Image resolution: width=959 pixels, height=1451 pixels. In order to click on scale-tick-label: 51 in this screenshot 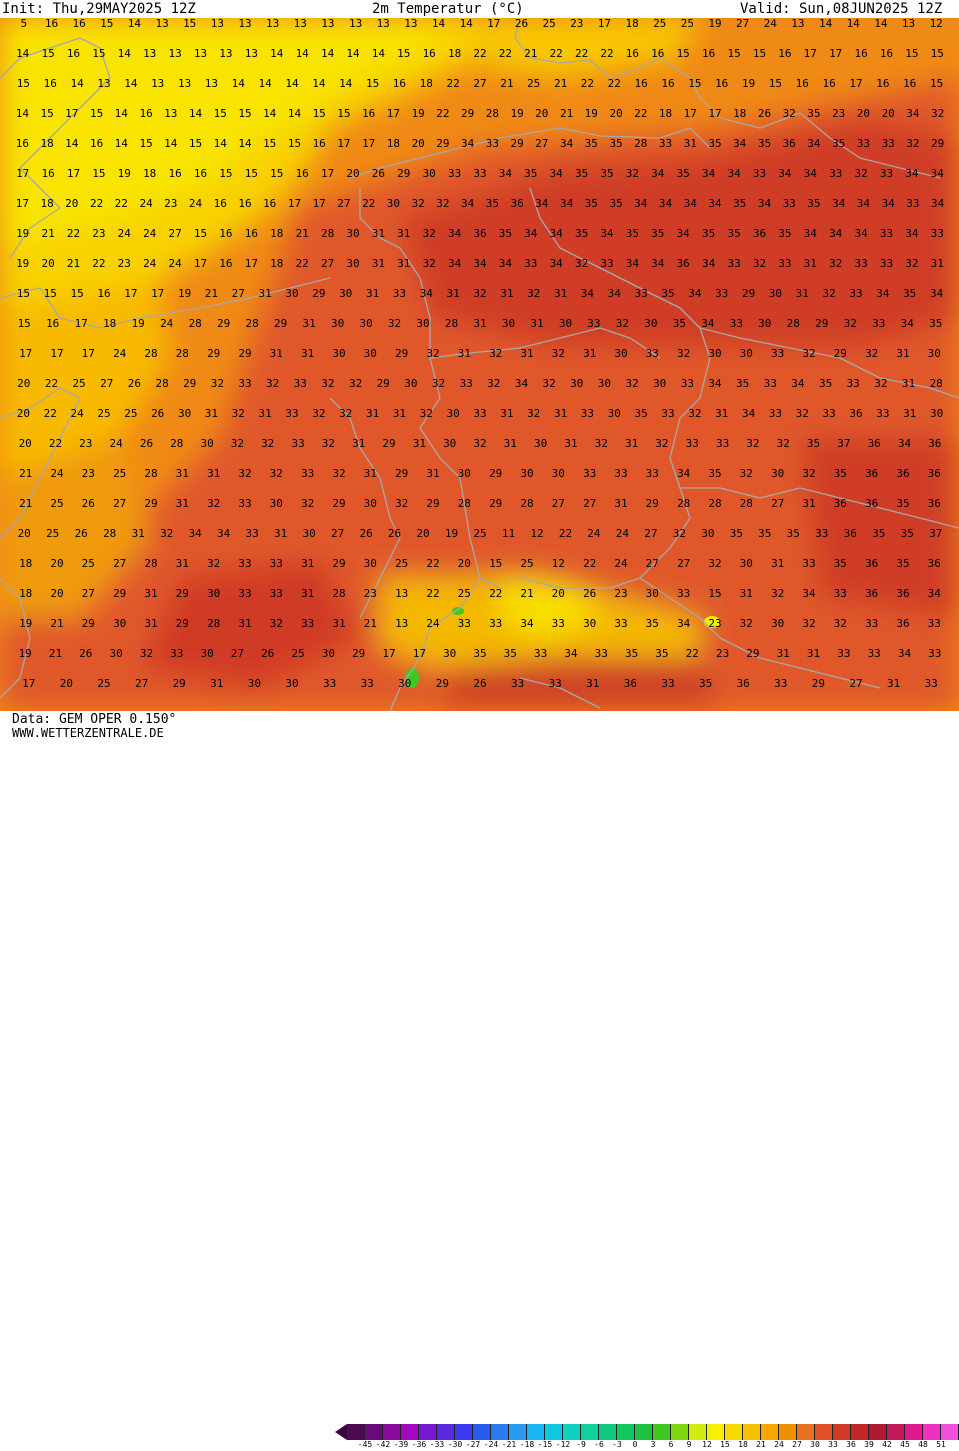, I will do `click(941, 1444)`.